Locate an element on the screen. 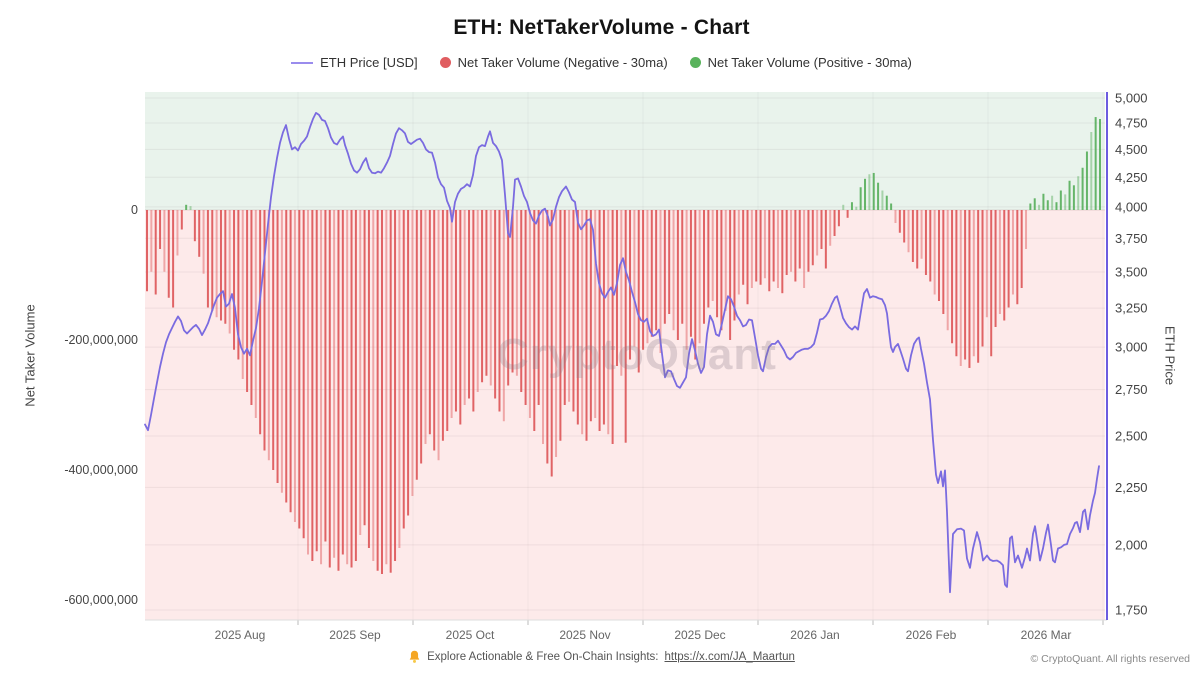 This screenshot has height=677, width=1203. x-axis-label: 2026 Feb is located at coordinates (931, 635).